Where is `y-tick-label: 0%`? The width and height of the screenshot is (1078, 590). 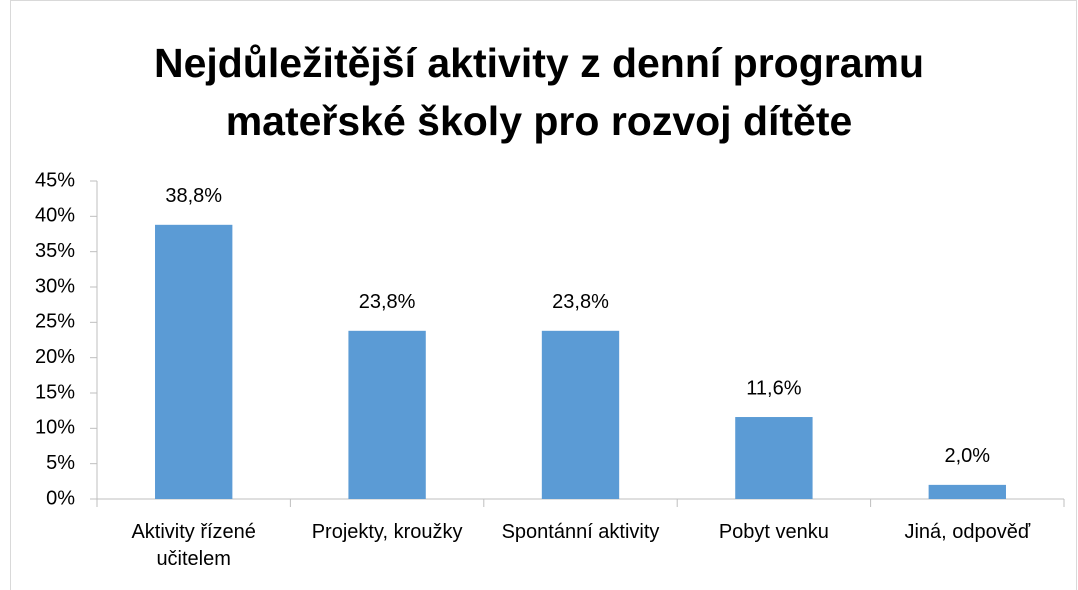 y-tick-label: 0% is located at coordinates (60, 498).